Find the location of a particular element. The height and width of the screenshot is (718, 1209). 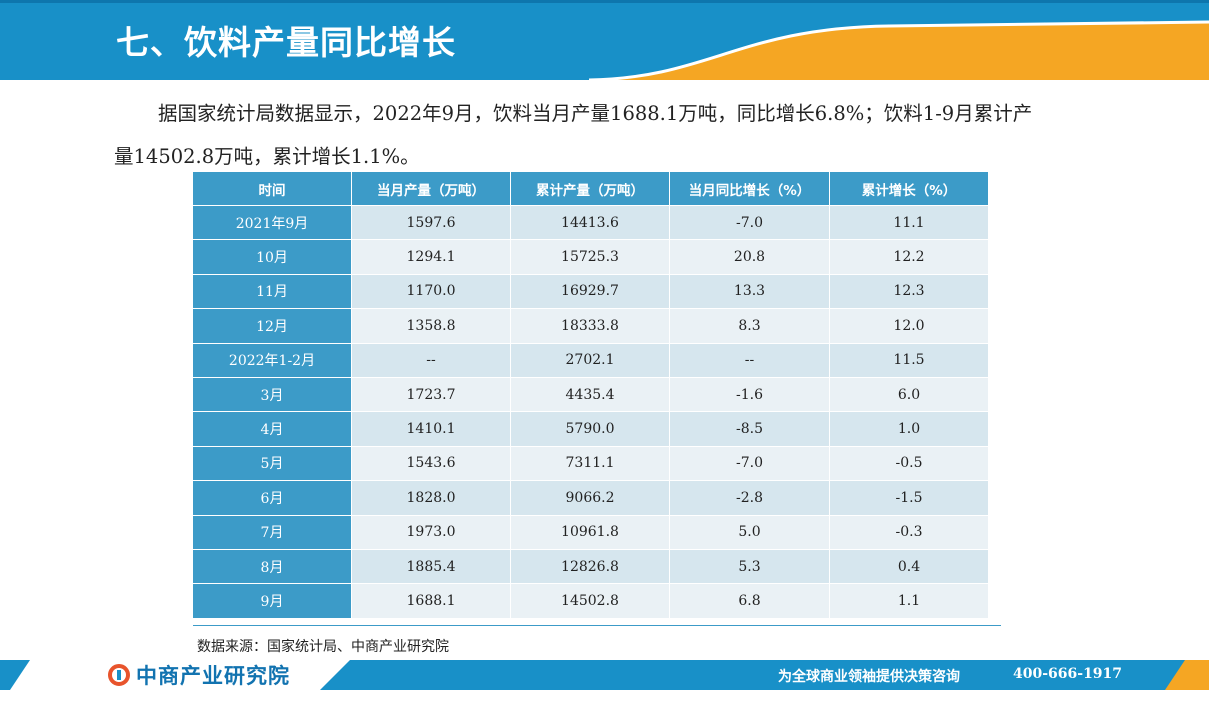

column-header-monthly-yoy: 当月同比增长（%） is located at coordinates (749, 189).